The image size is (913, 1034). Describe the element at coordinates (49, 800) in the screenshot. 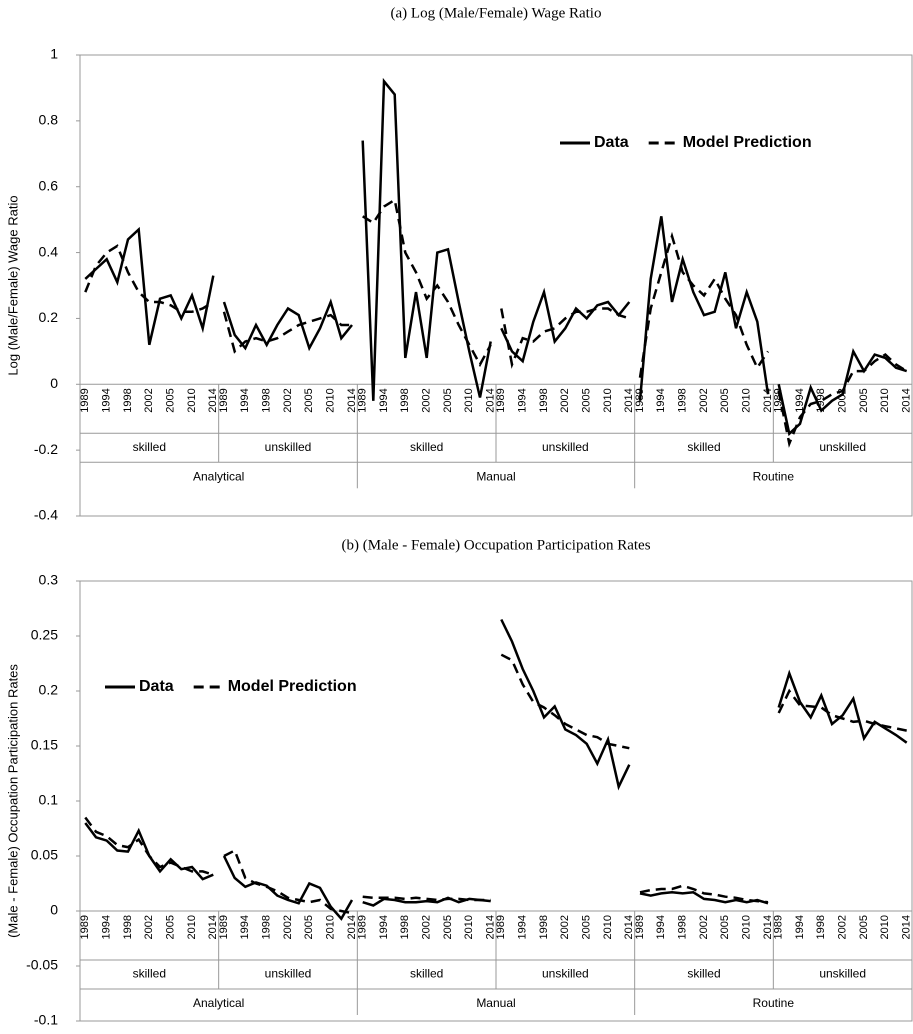

I see `y-tick-label: 0.1` at that location.